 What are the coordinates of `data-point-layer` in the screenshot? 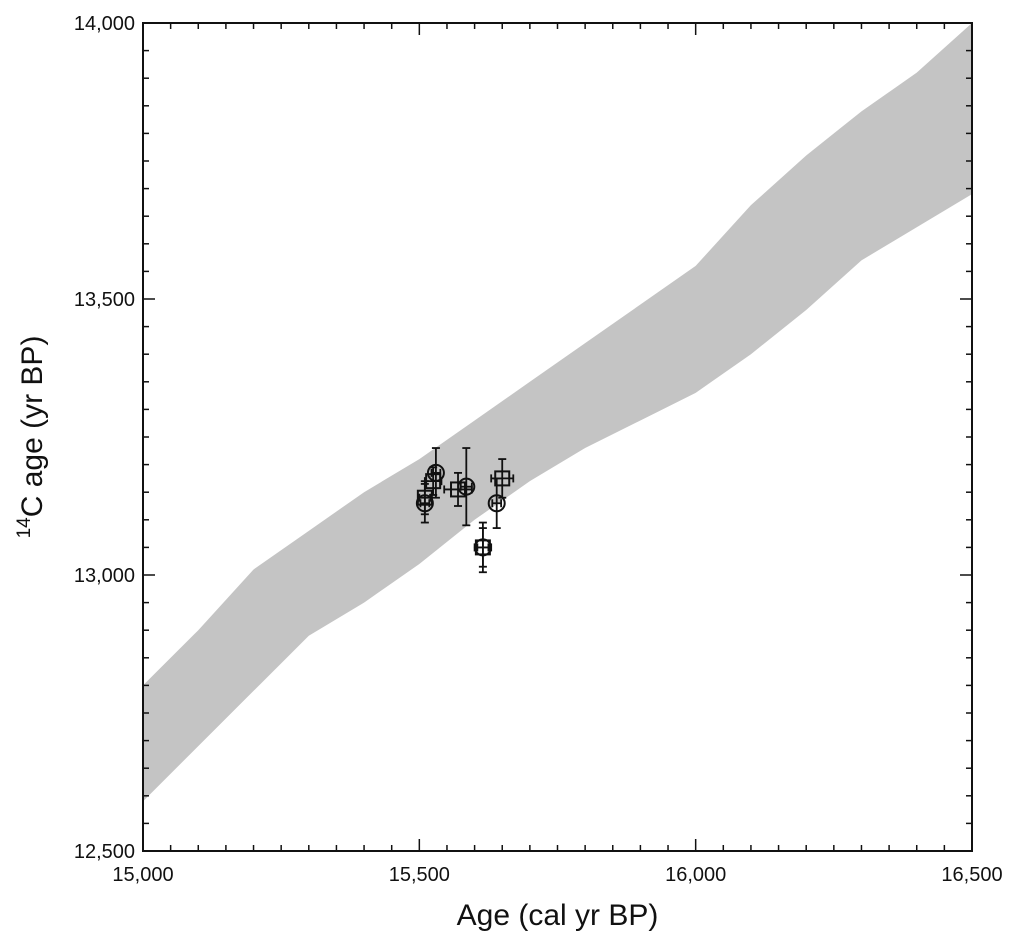 It's located at (465, 510).